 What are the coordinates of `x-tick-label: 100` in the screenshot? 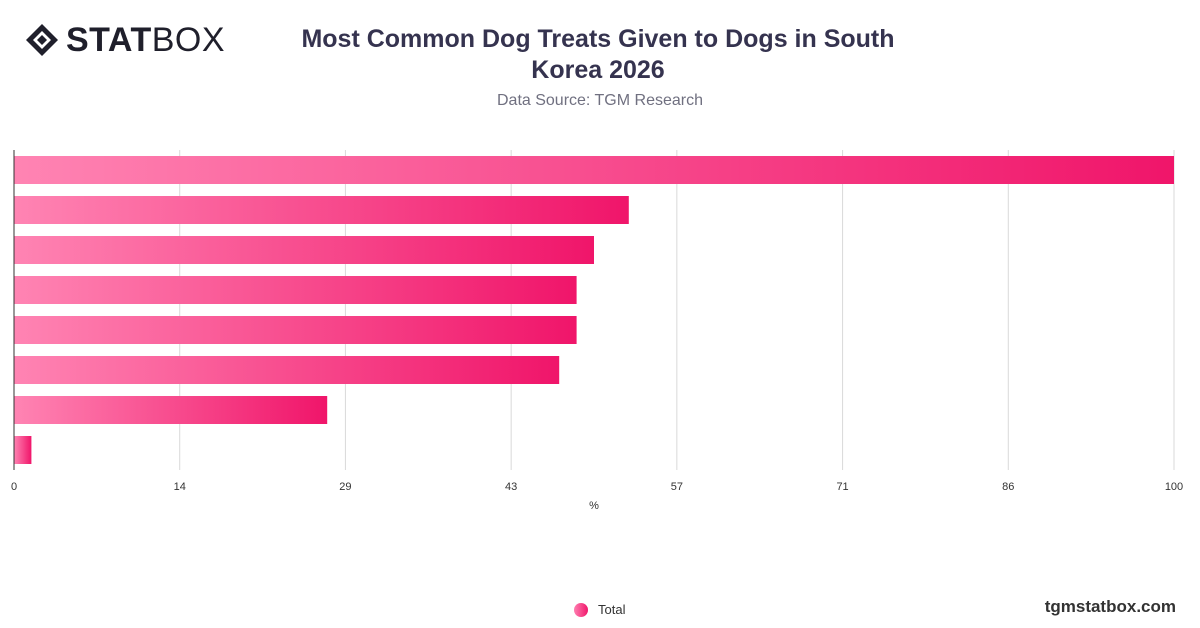 It's located at (1174, 487).